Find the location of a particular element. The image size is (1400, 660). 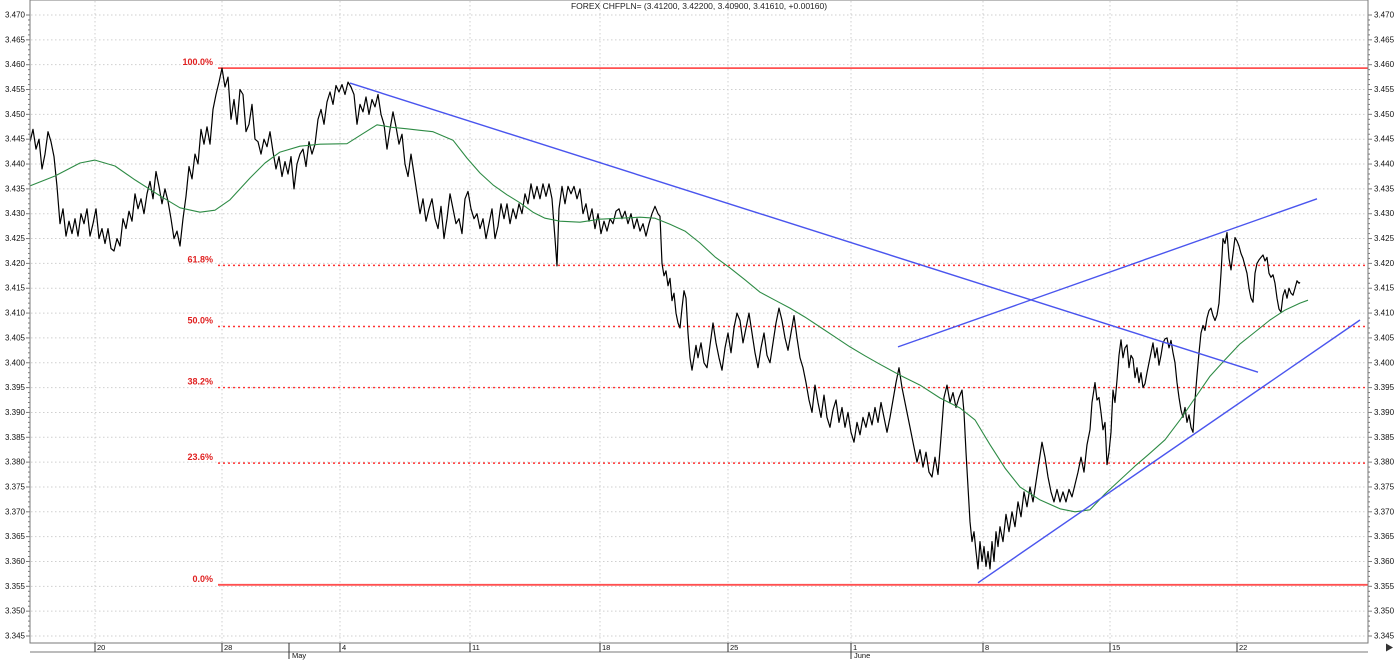

y-axis-label-left: 3.425 is located at coordinates (15, 238).